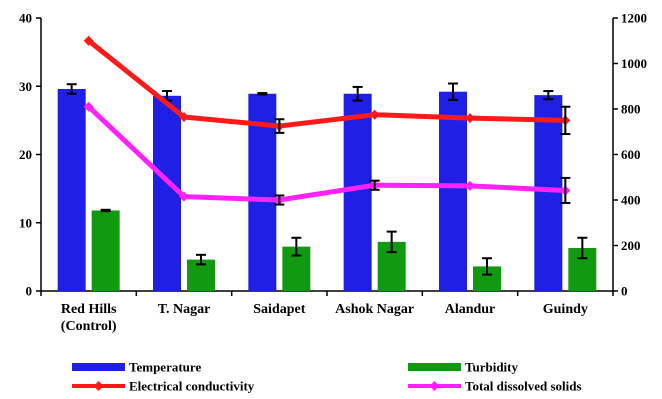 The width and height of the screenshot is (662, 399). I want to click on left-tick-label: 0, so click(29, 291).